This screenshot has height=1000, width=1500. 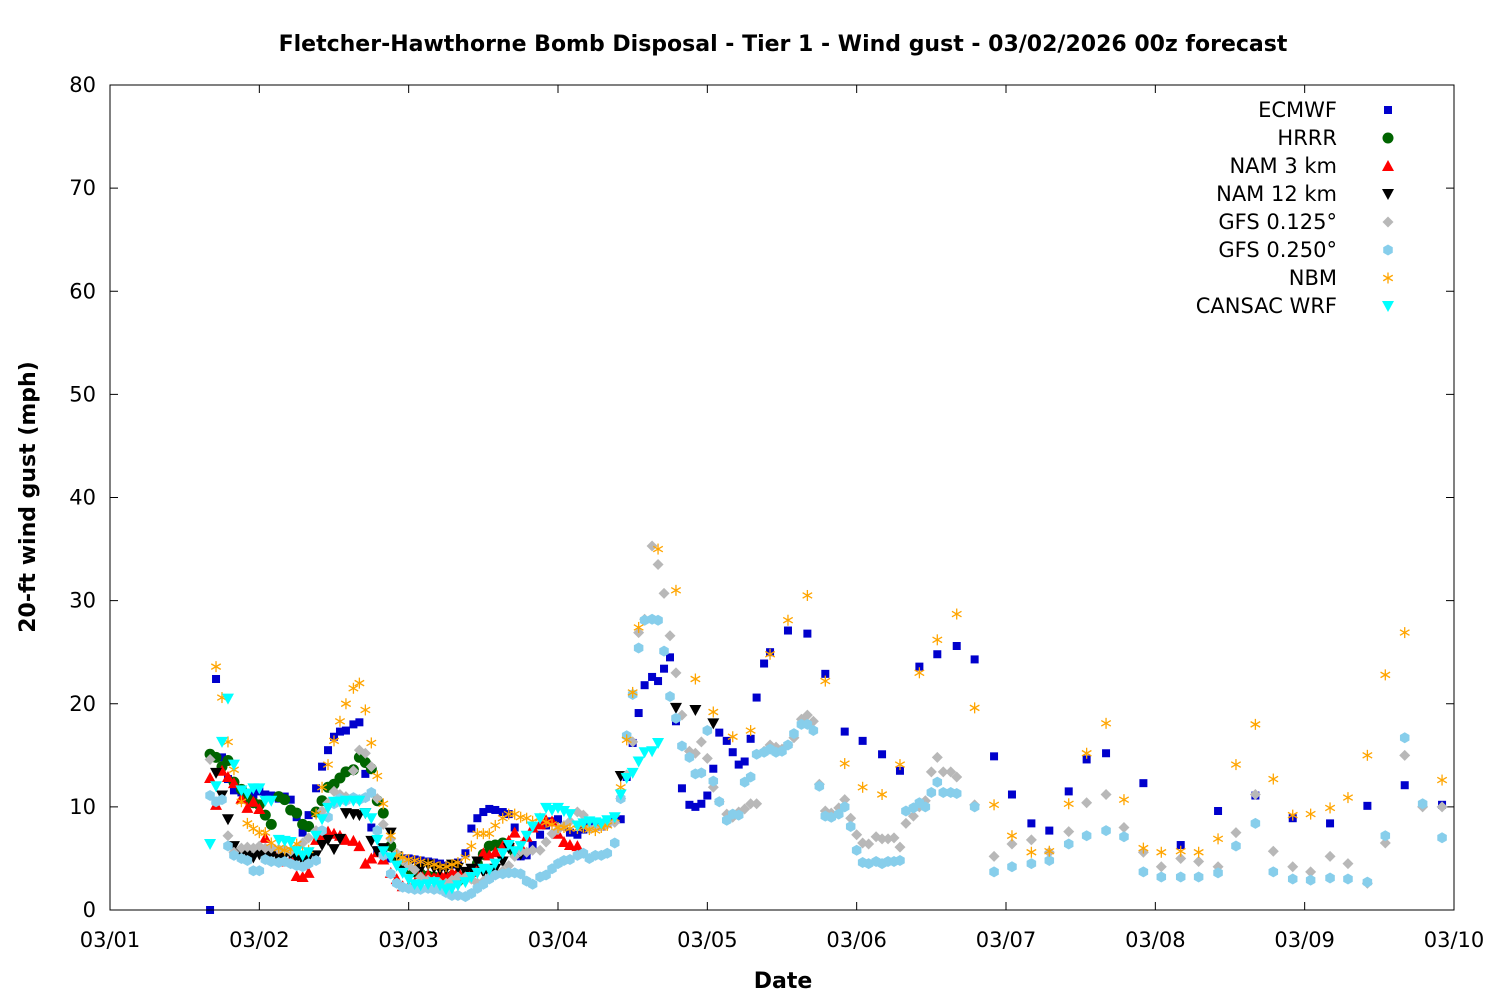 What do you see at coordinates (1277, 250) in the screenshot?
I see `legend-label: GFS 0.250°` at bounding box center [1277, 250].